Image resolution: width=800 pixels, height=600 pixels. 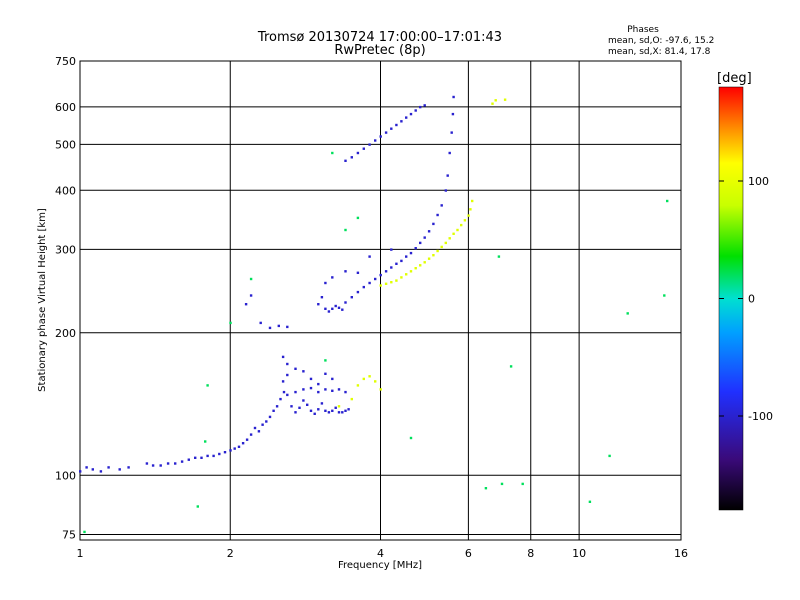 I want to click on phases-line-o: mean, sd,O: -97.6, 15.2, so click(x=661, y=41).